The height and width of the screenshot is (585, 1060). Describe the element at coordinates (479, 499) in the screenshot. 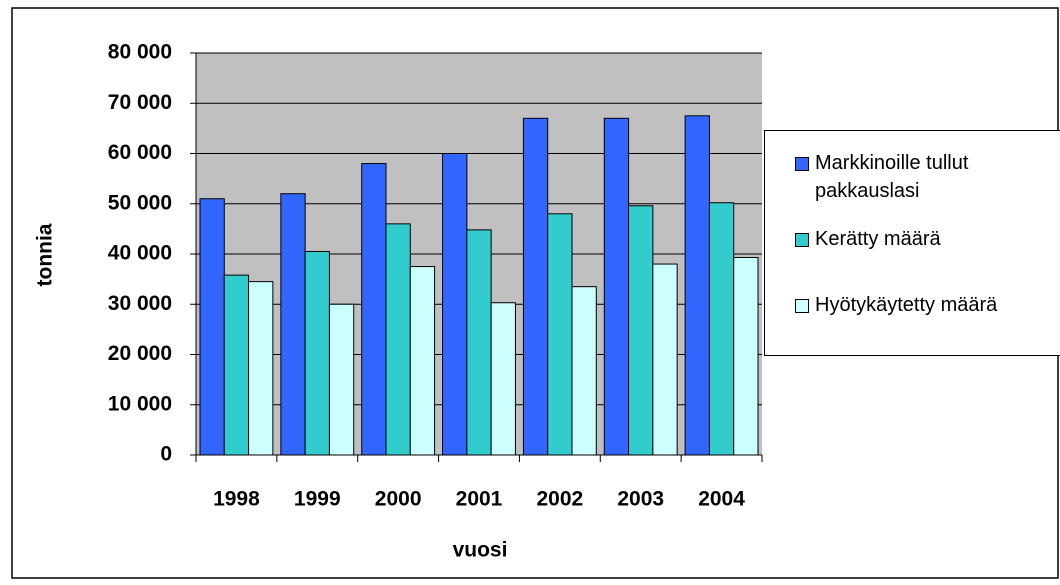

I see `x-tick-label: 2001` at that location.